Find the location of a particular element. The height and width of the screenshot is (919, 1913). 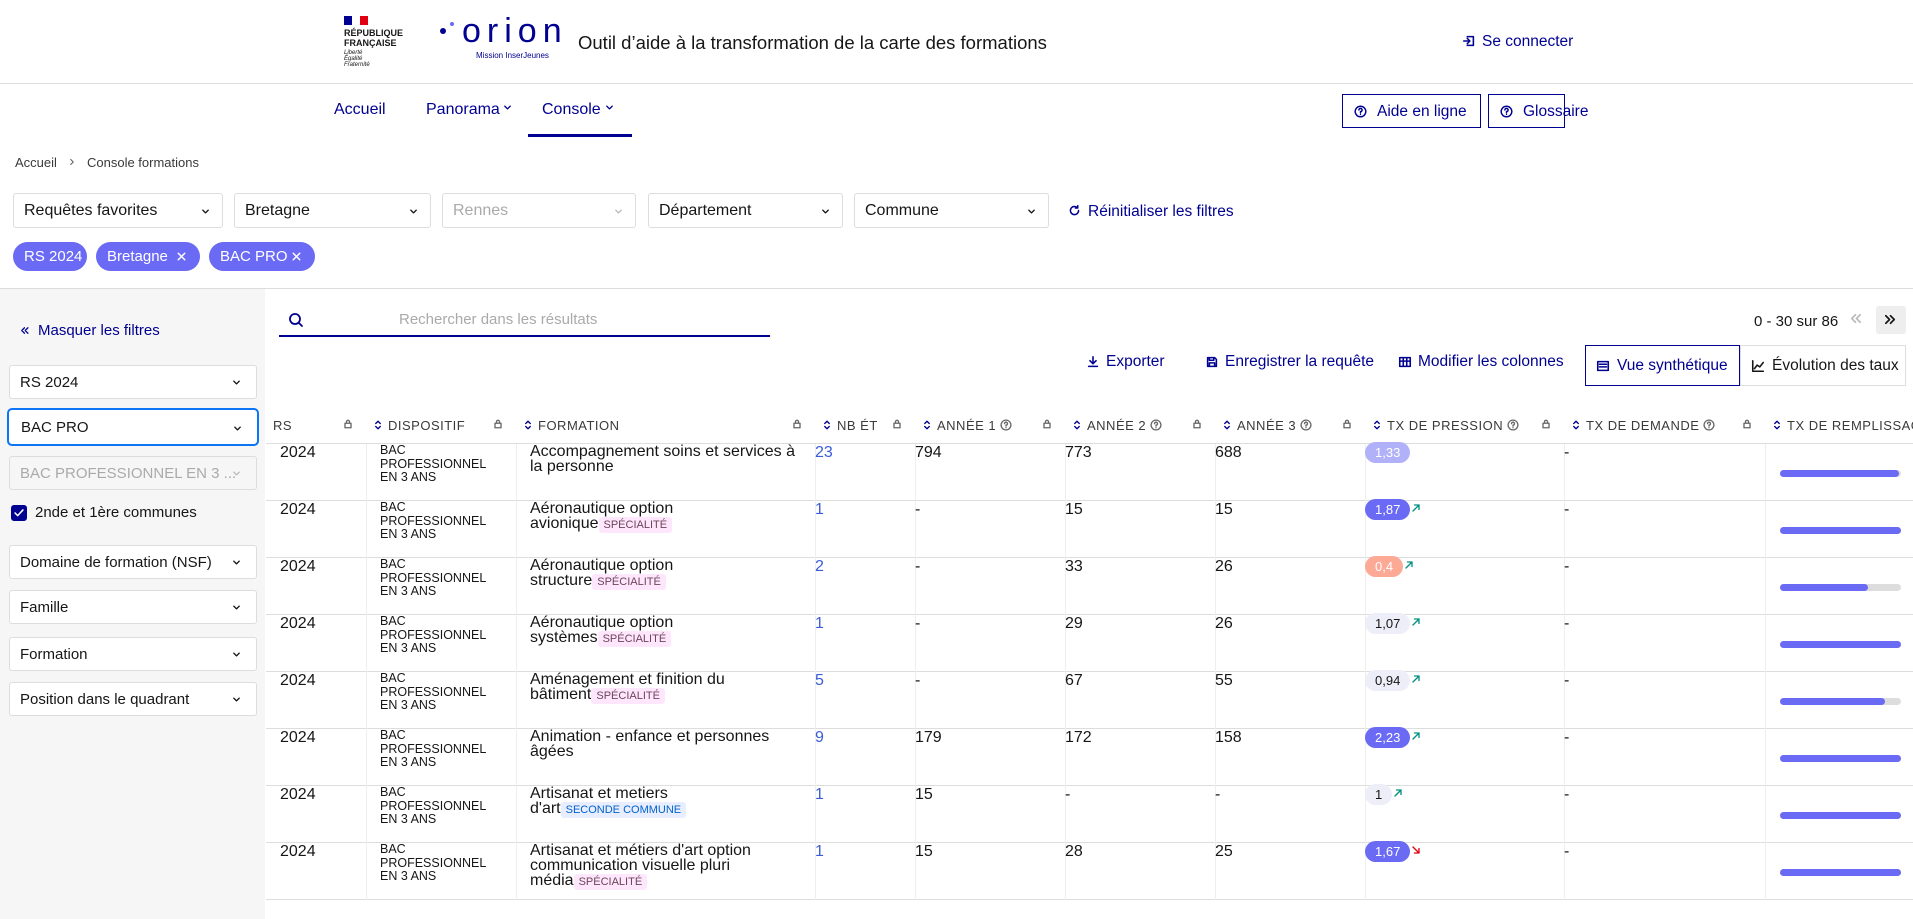

cell: 172 is located at coordinates (1140, 757).